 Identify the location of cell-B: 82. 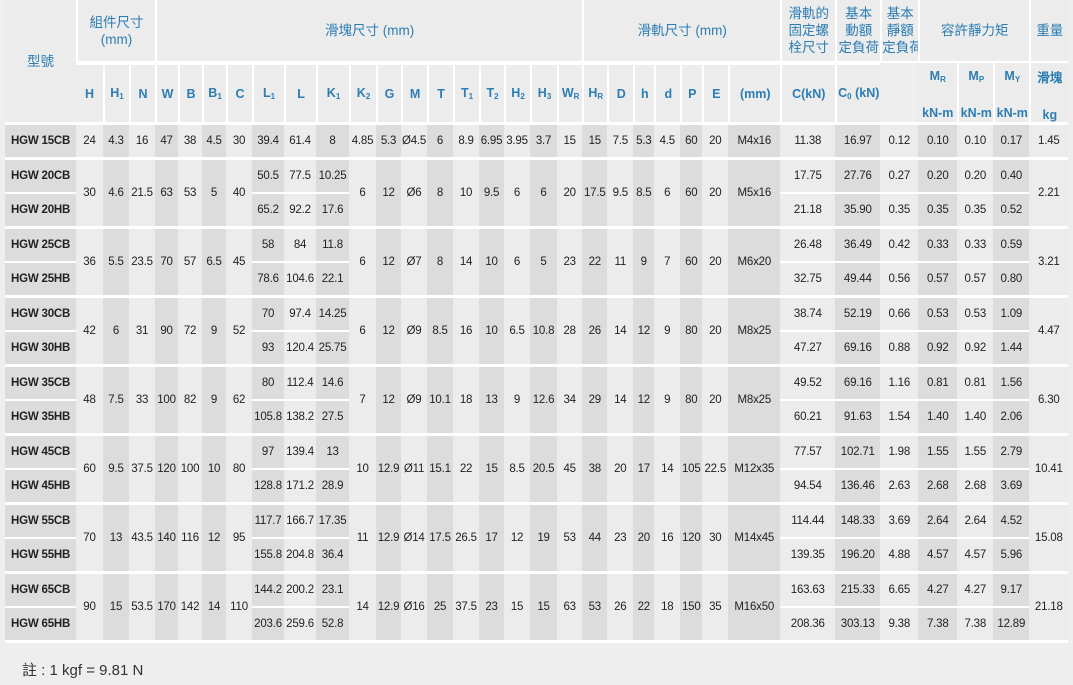
(190, 398).